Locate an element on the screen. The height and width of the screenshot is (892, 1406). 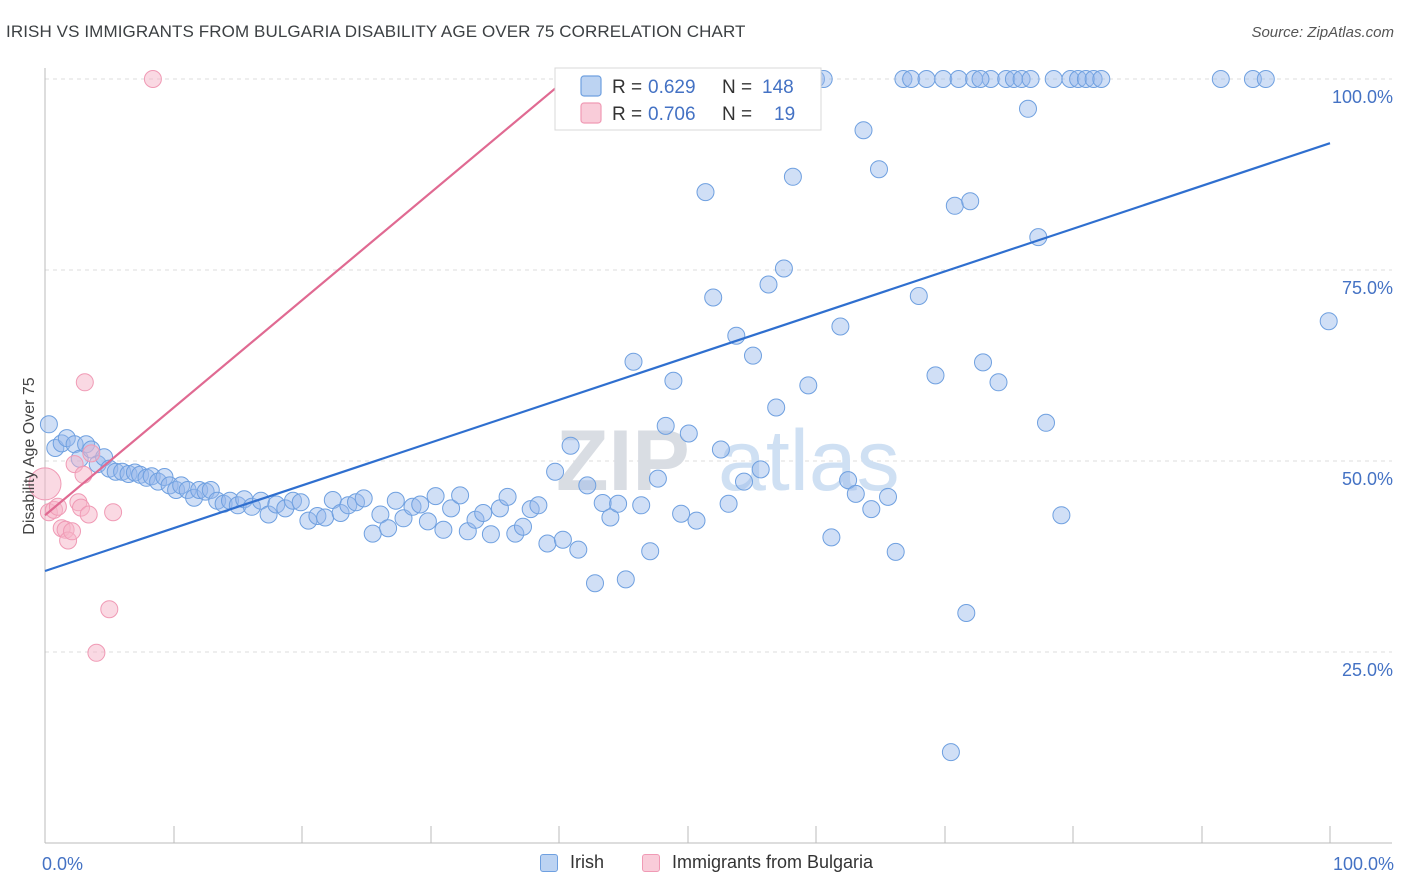
bottom-legend: Irish Immigrants from Bulgaria is located at coordinates (703, 865).